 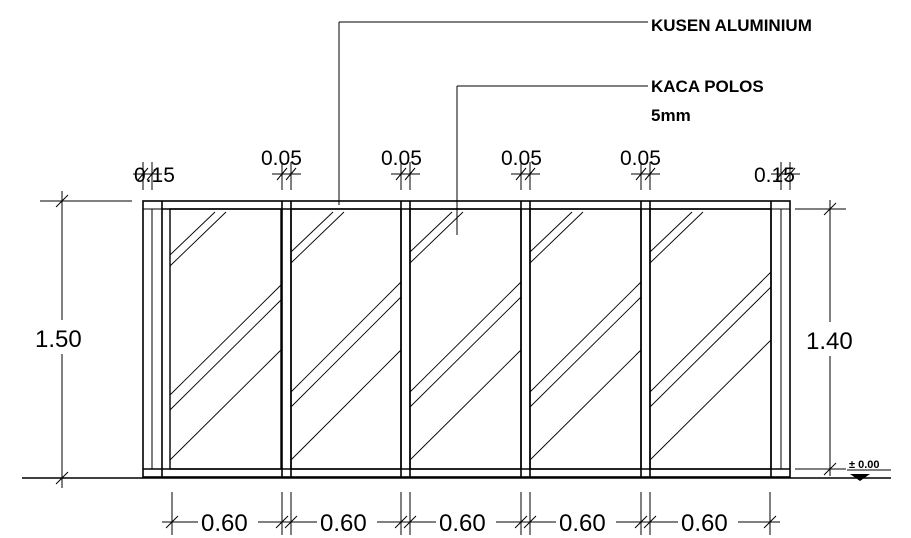 What do you see at coordinates (707, 86) in the screenshot?
I see `glass-callout-label: KACA POLOS` at bounding box center [707, 86].